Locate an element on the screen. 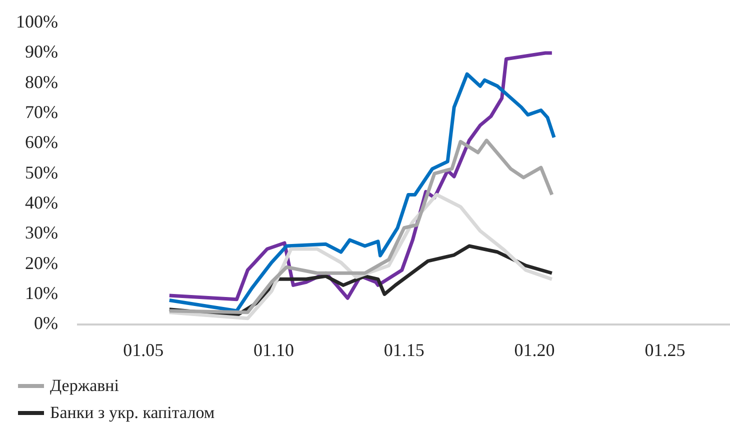  x-tick-label: 01.05 is located at coordinates (143, 350).